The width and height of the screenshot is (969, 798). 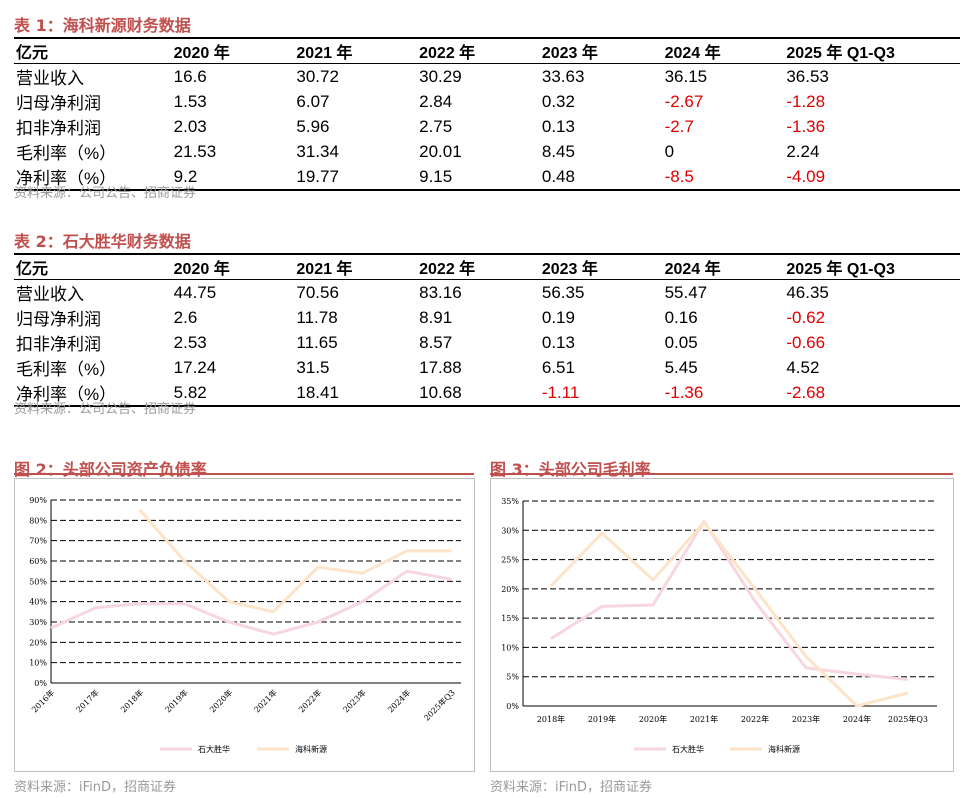 What do you see at coordinates (58, 128) in the screenshot?
I see `table1-row-label: 扣非净利润` at bounding box center [58, 128].